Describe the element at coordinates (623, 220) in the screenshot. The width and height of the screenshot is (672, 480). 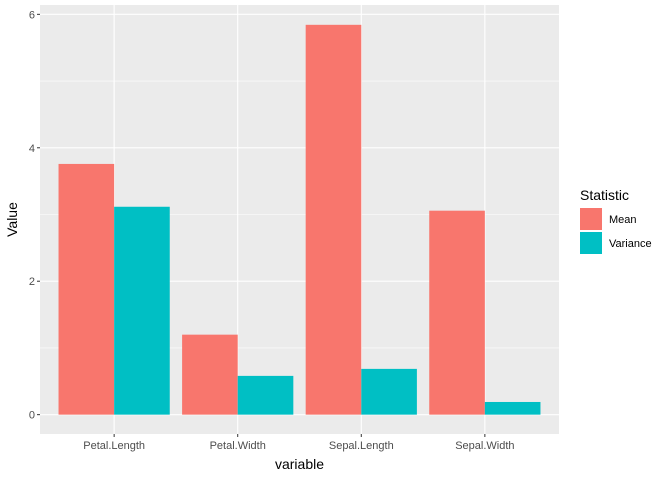
I see `legend-label-mean: Mean` at that location.